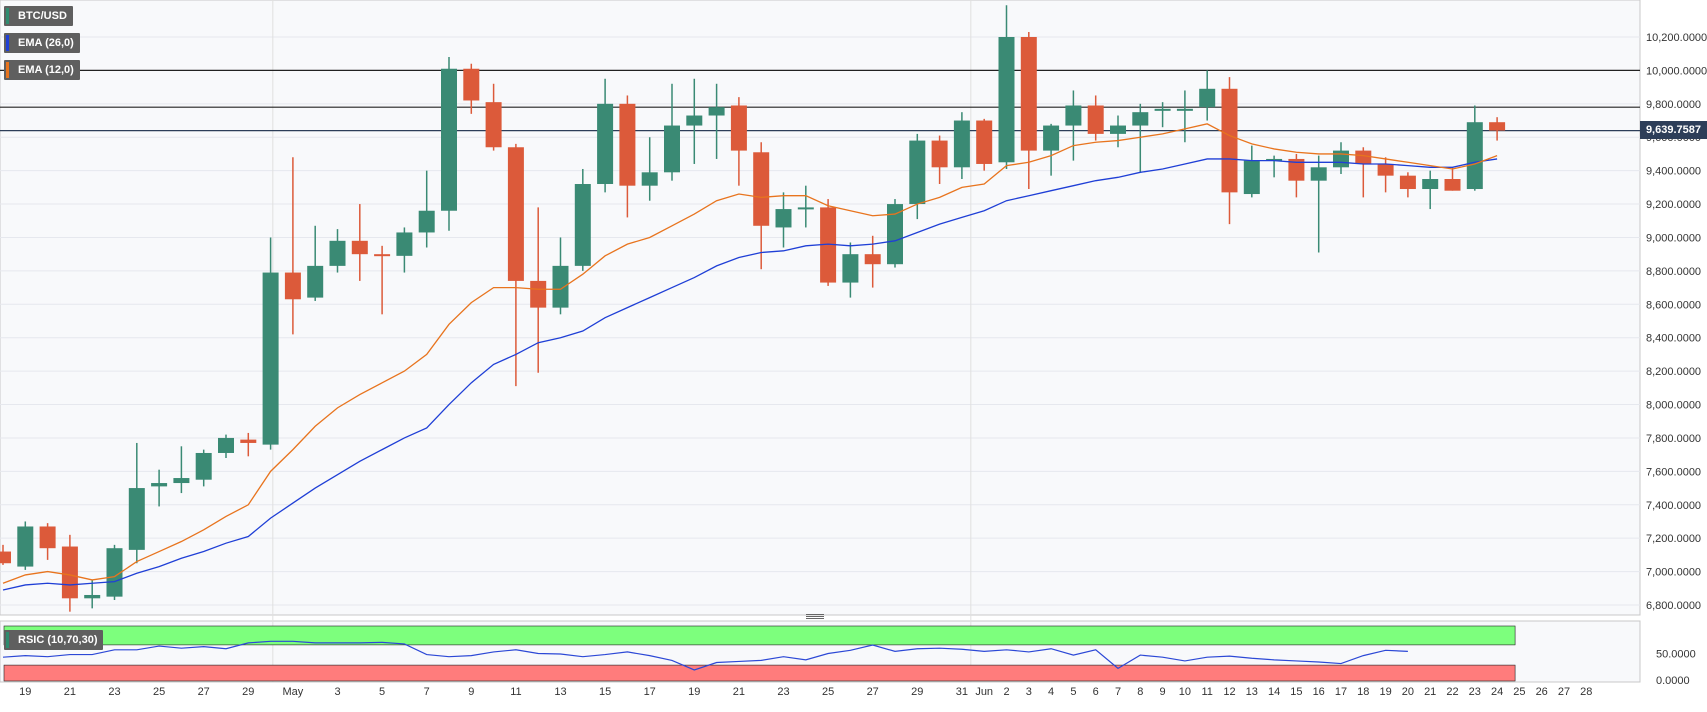 The height and width of the screenshot is (712, 1707). What do you see at coordinates (1673, 539) in the screenshot?
I see `y-tick-label: 7,200.0000` at bounding box center [1673, 539].